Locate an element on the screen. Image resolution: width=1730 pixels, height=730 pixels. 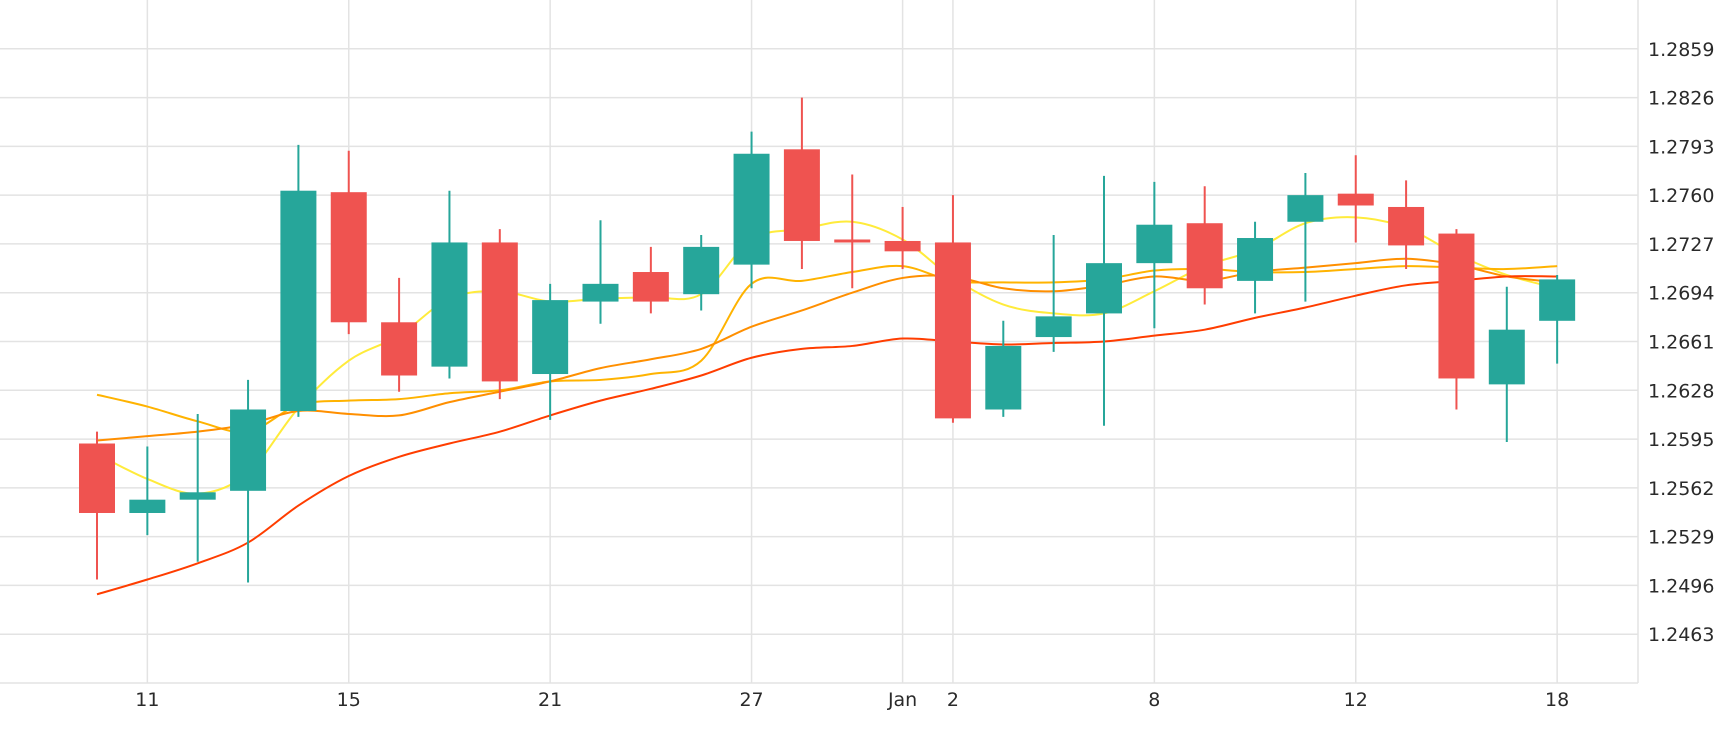
x-tick-label: 15 is located at coordinates (349, 700).